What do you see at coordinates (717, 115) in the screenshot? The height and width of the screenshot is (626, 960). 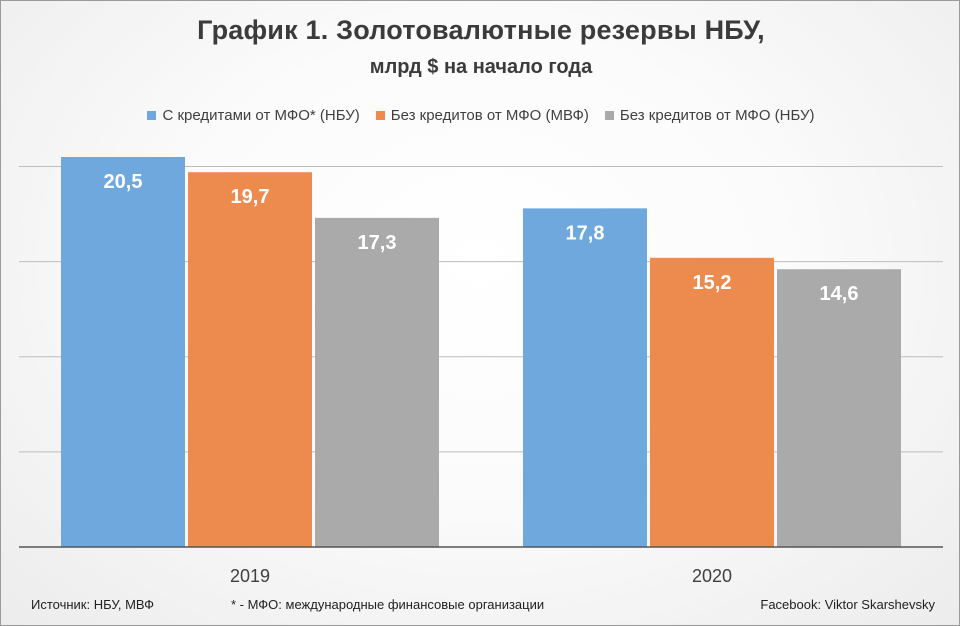 I see `legend-label-series-3: Без кредитов от МФО (НБУ)` at bounding box center [717, 115].